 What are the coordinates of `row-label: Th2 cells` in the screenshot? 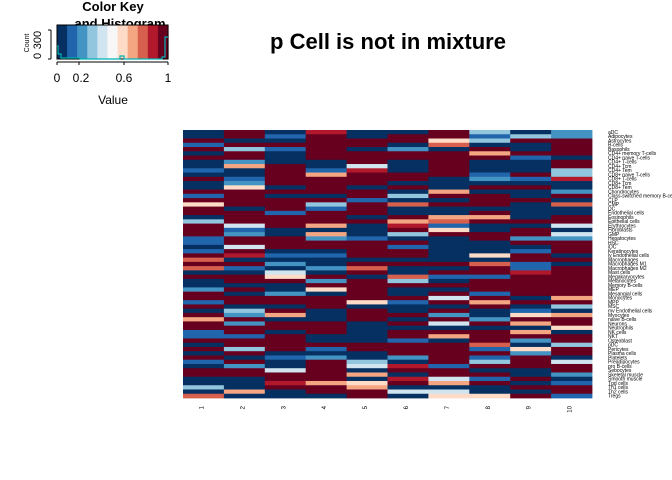 It's located at (618, 392).